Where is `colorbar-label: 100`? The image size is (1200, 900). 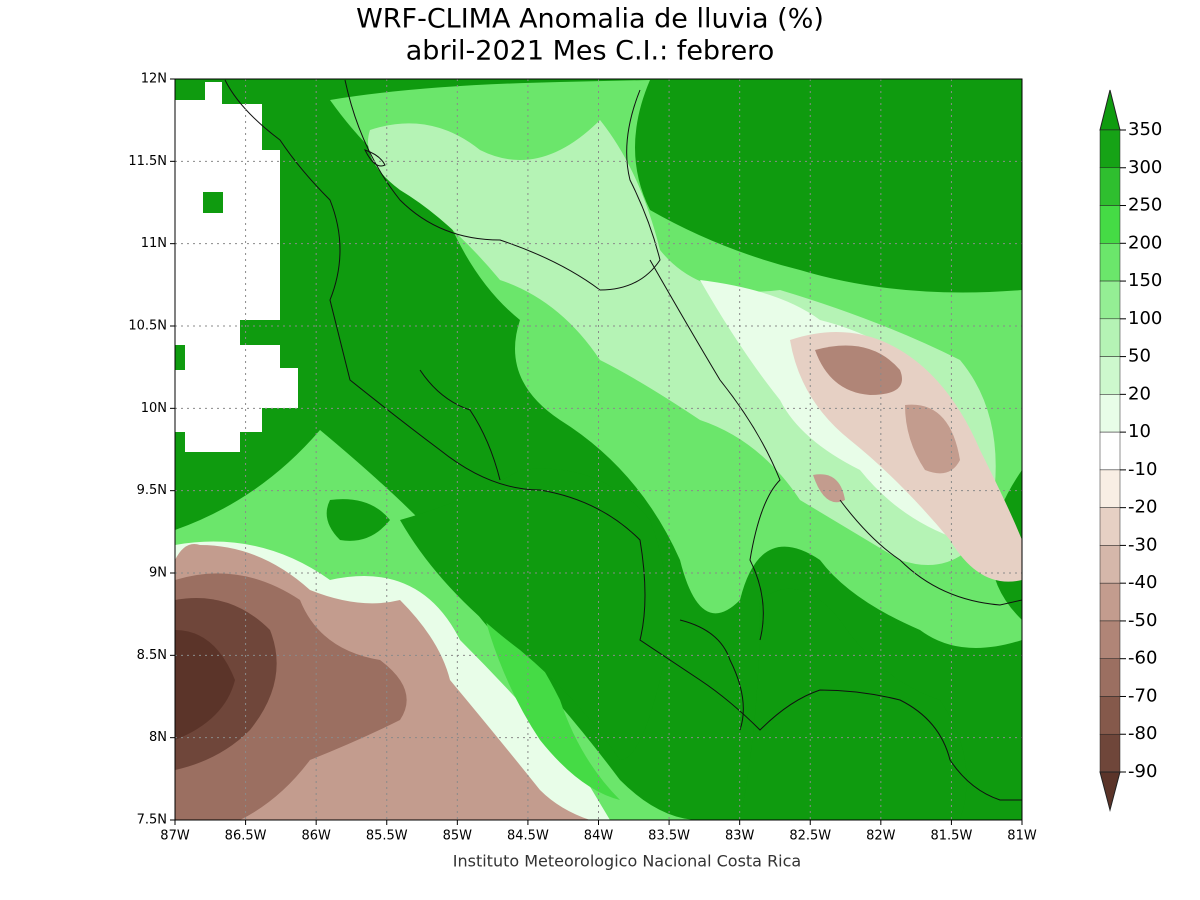
colorbar-label: 100 is located at coordinates (1145, 318).